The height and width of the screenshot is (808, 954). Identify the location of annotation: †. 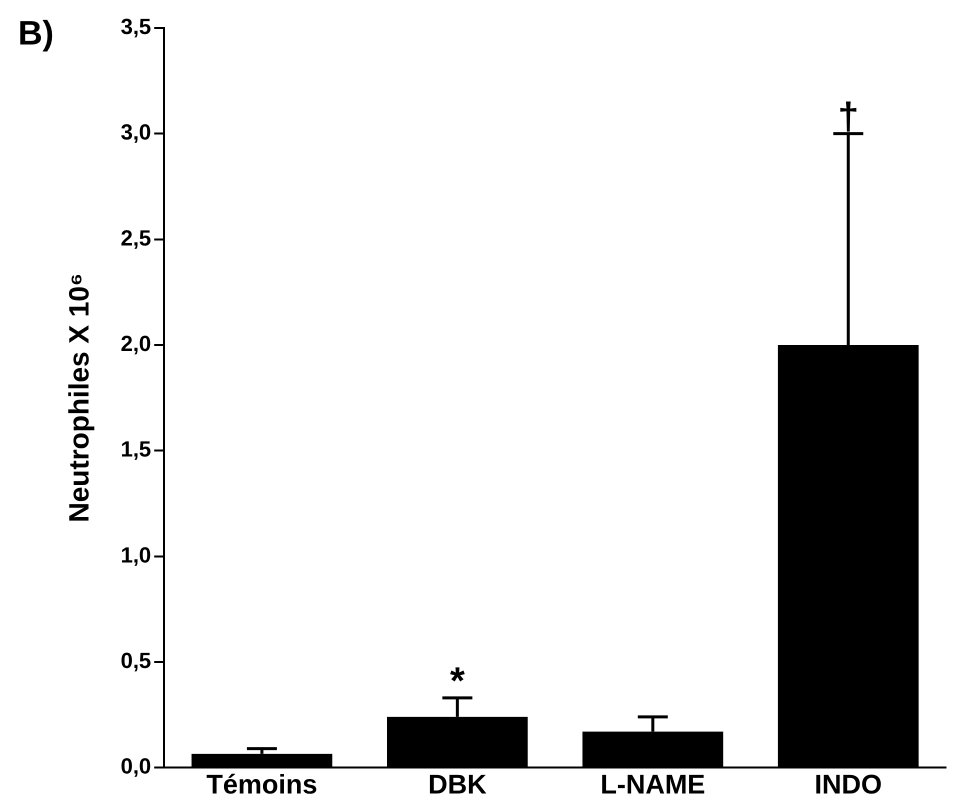
(848, 117).